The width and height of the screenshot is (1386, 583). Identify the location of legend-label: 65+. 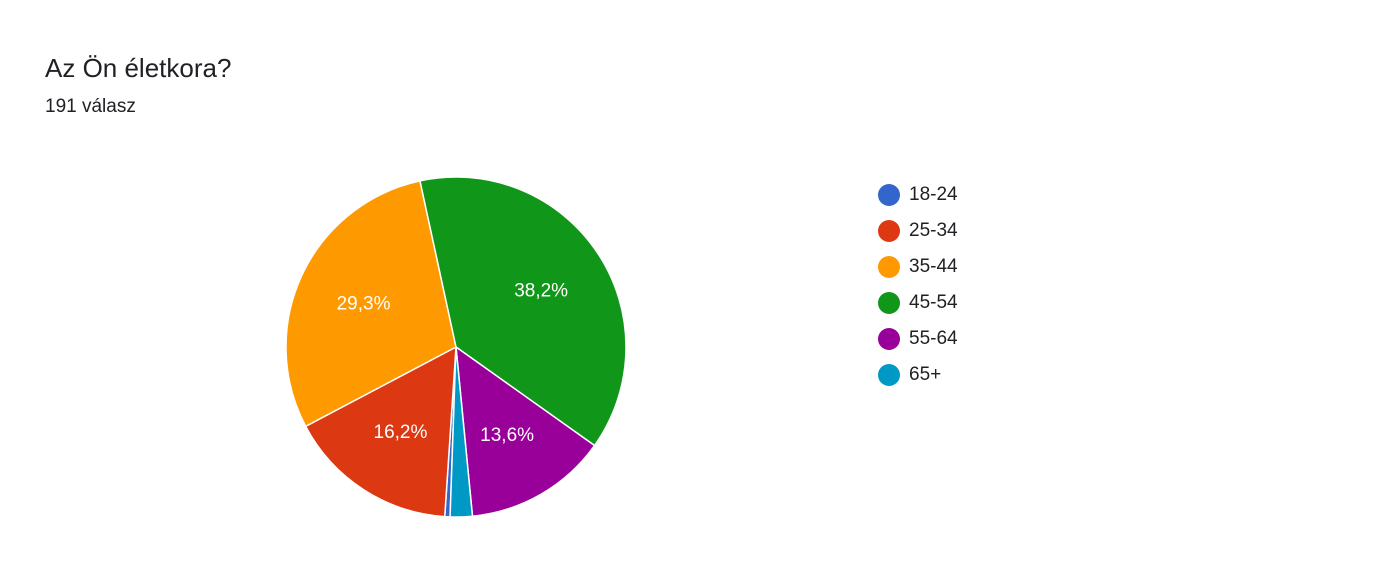
(925, 374).